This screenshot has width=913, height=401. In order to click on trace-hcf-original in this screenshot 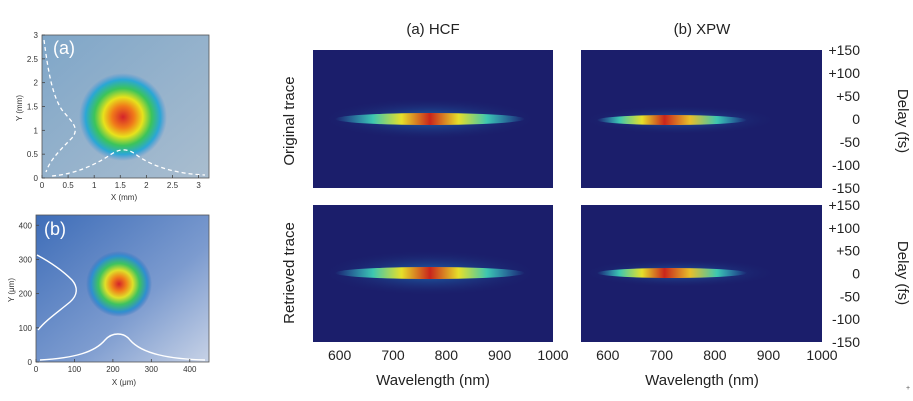, I will do `click(433, 119)`.